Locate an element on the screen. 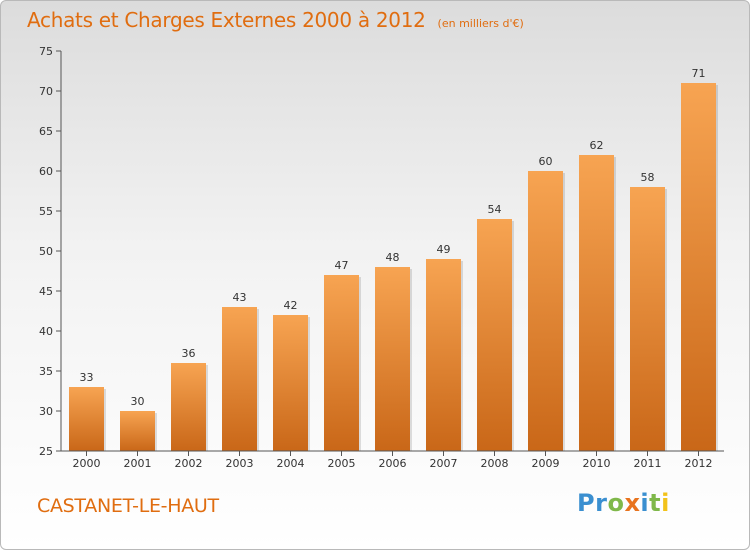 This screenshot has width=750, height=550. bar-value-label: 47 is located at coordinates (342, 265).